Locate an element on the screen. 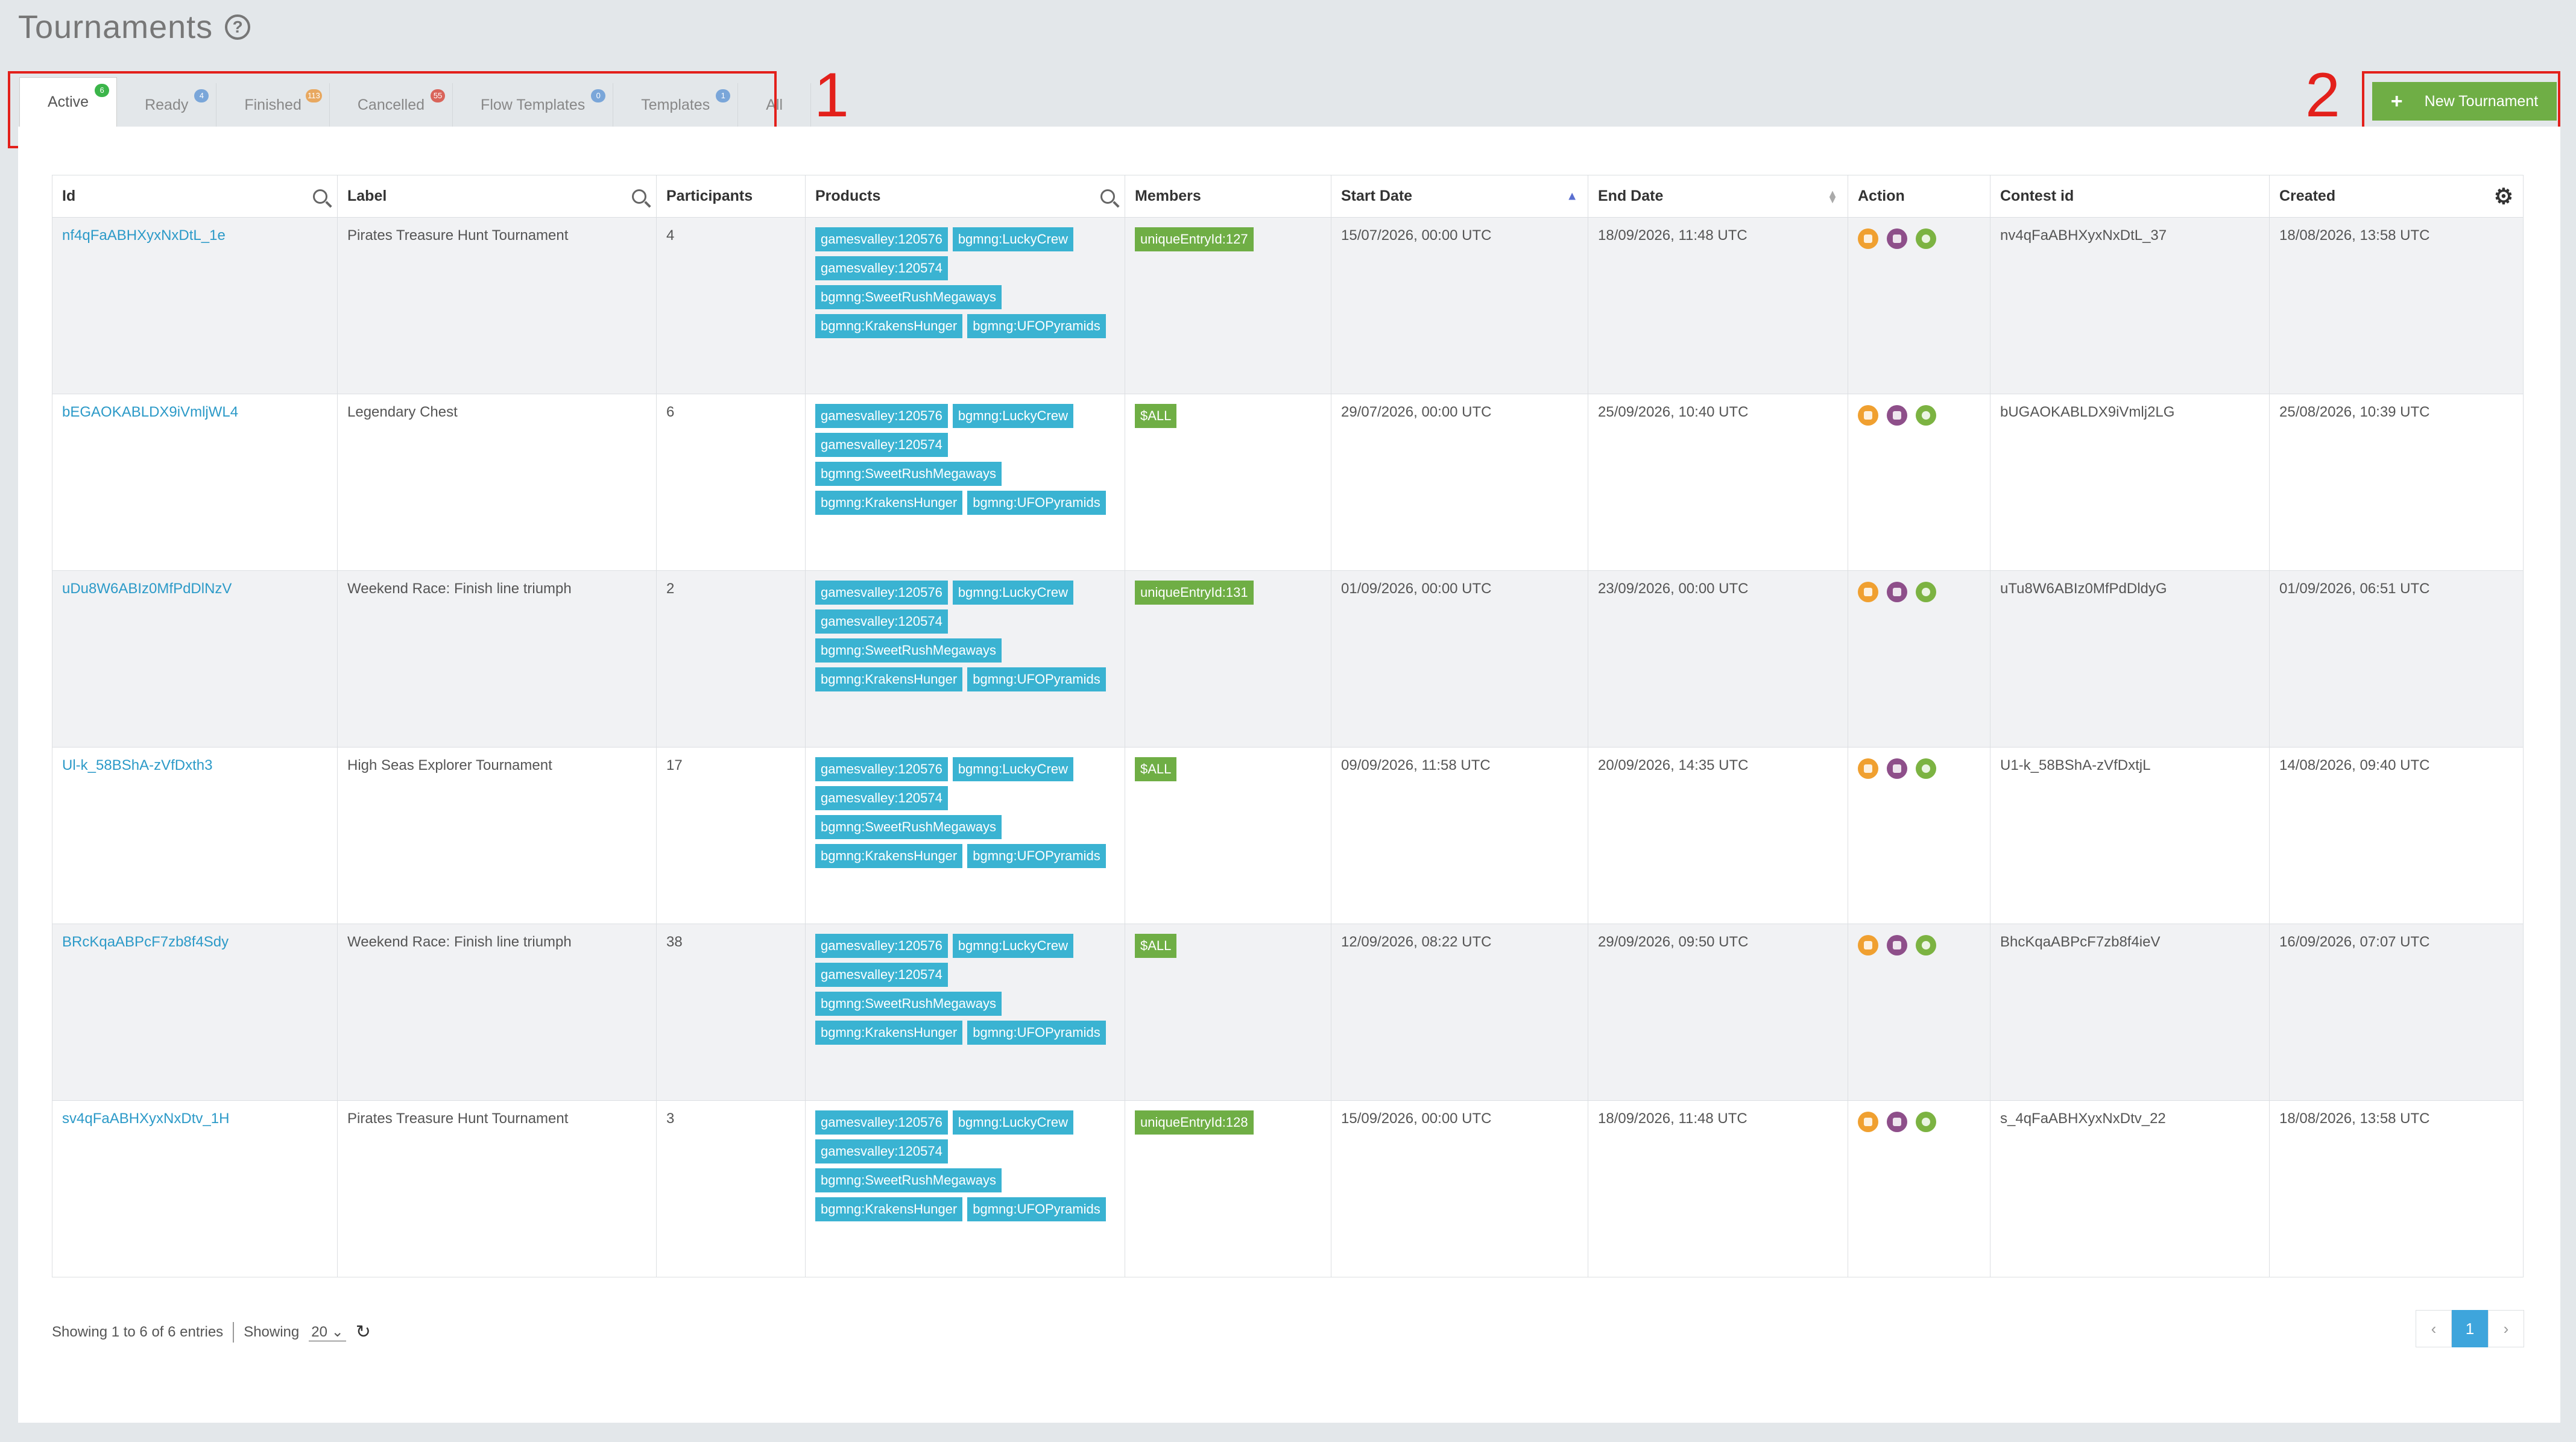  tournament-id-link: Ul-k_58BShA-zVfDxth3 is located at coordinates (137, 765).